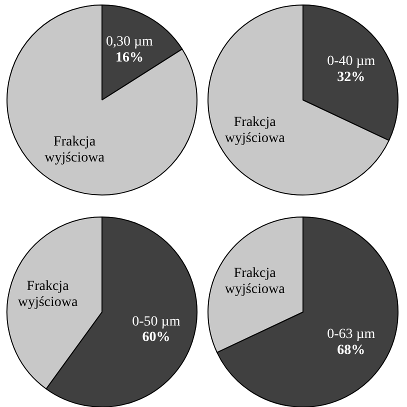 The height and width of the screenshot is (407, 407). I want to click on slice-label: 0-50 µm, so click(156, 322).